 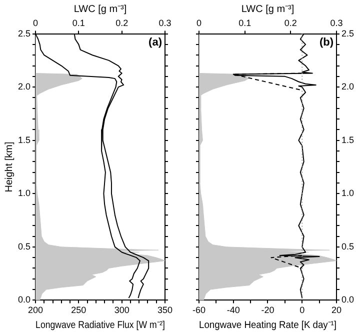 What do you see at coordinates (9, 166) in the screenshot?
I see `y-axis-title: Height [km]` at bounding box center [9, 166].